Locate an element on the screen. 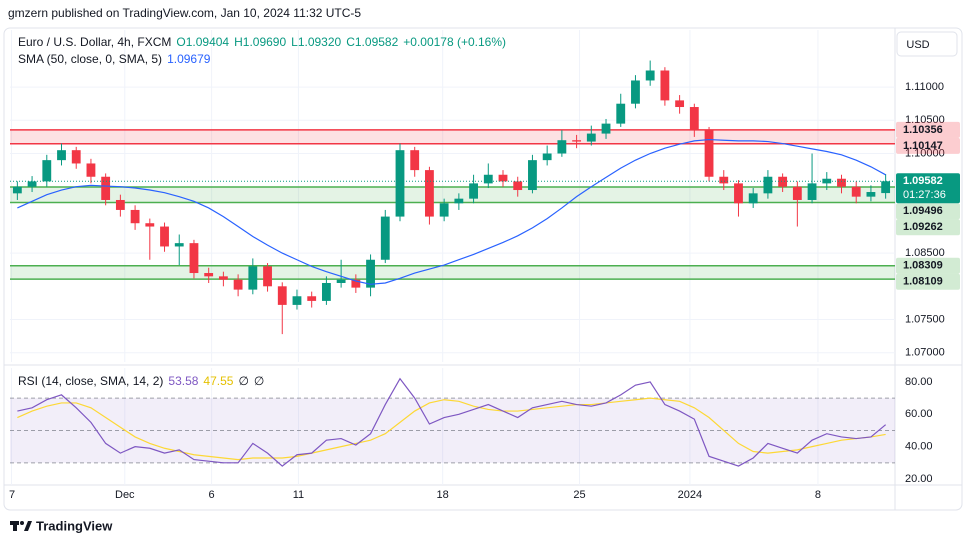 The image size is (970, 545). y-tick-label: 60.00 is located at coordinates (919, 414).